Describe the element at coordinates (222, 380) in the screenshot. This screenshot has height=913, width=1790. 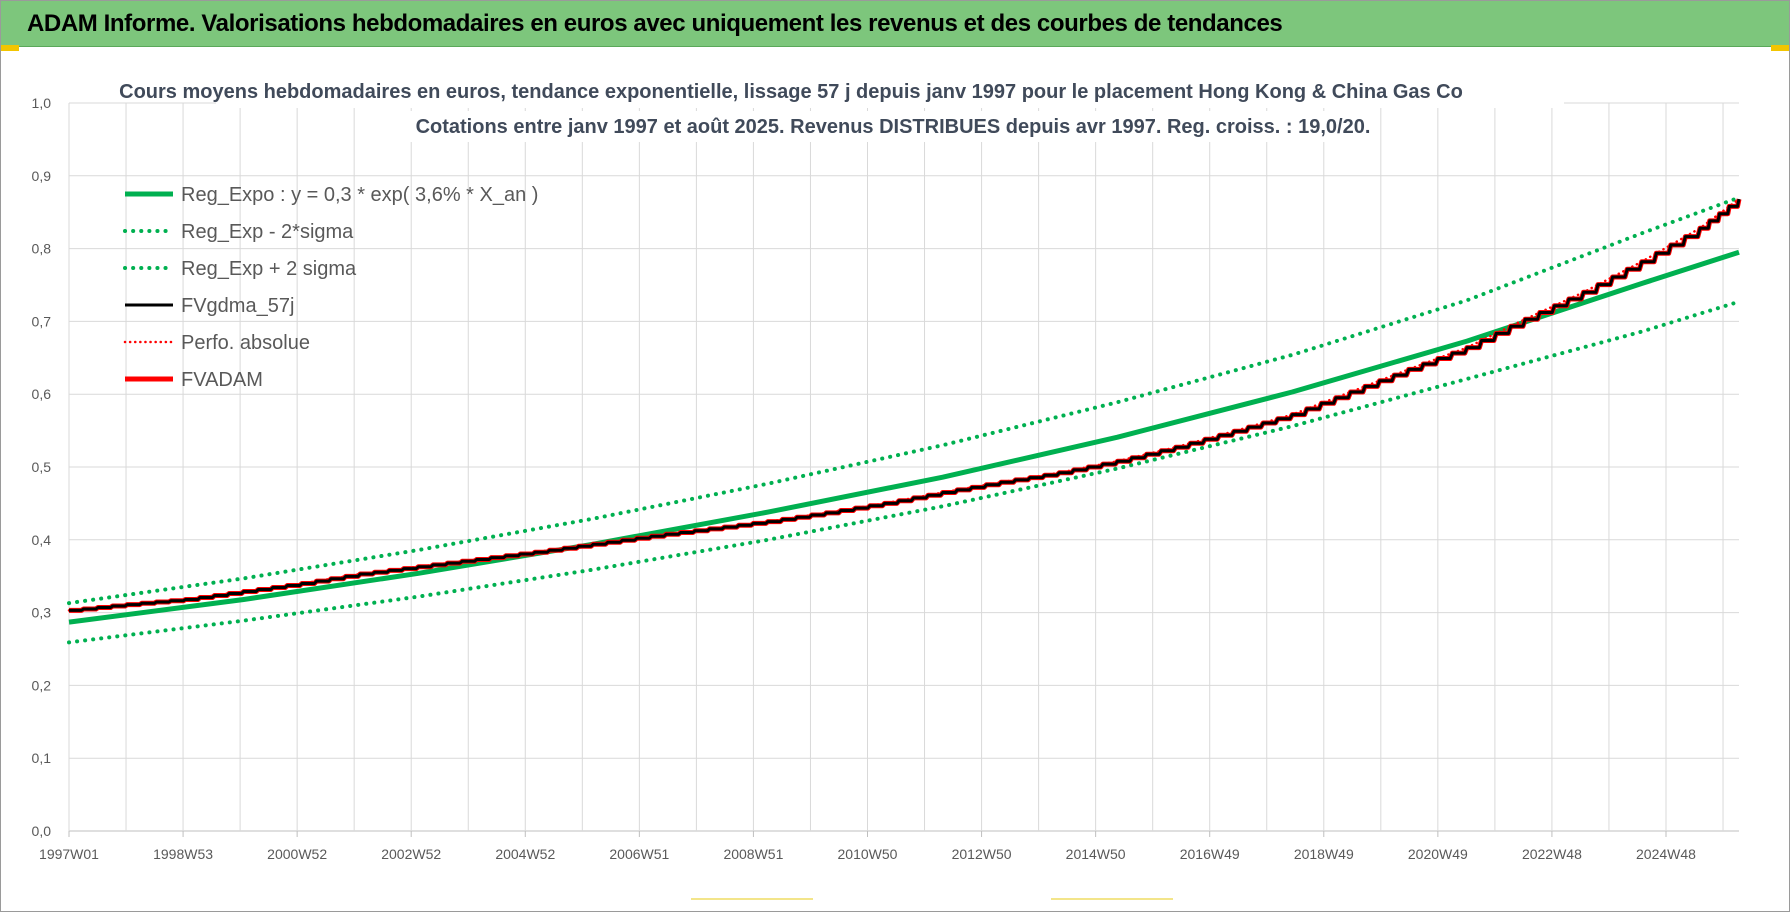
I see `legend-label: FVADAM` at that location.